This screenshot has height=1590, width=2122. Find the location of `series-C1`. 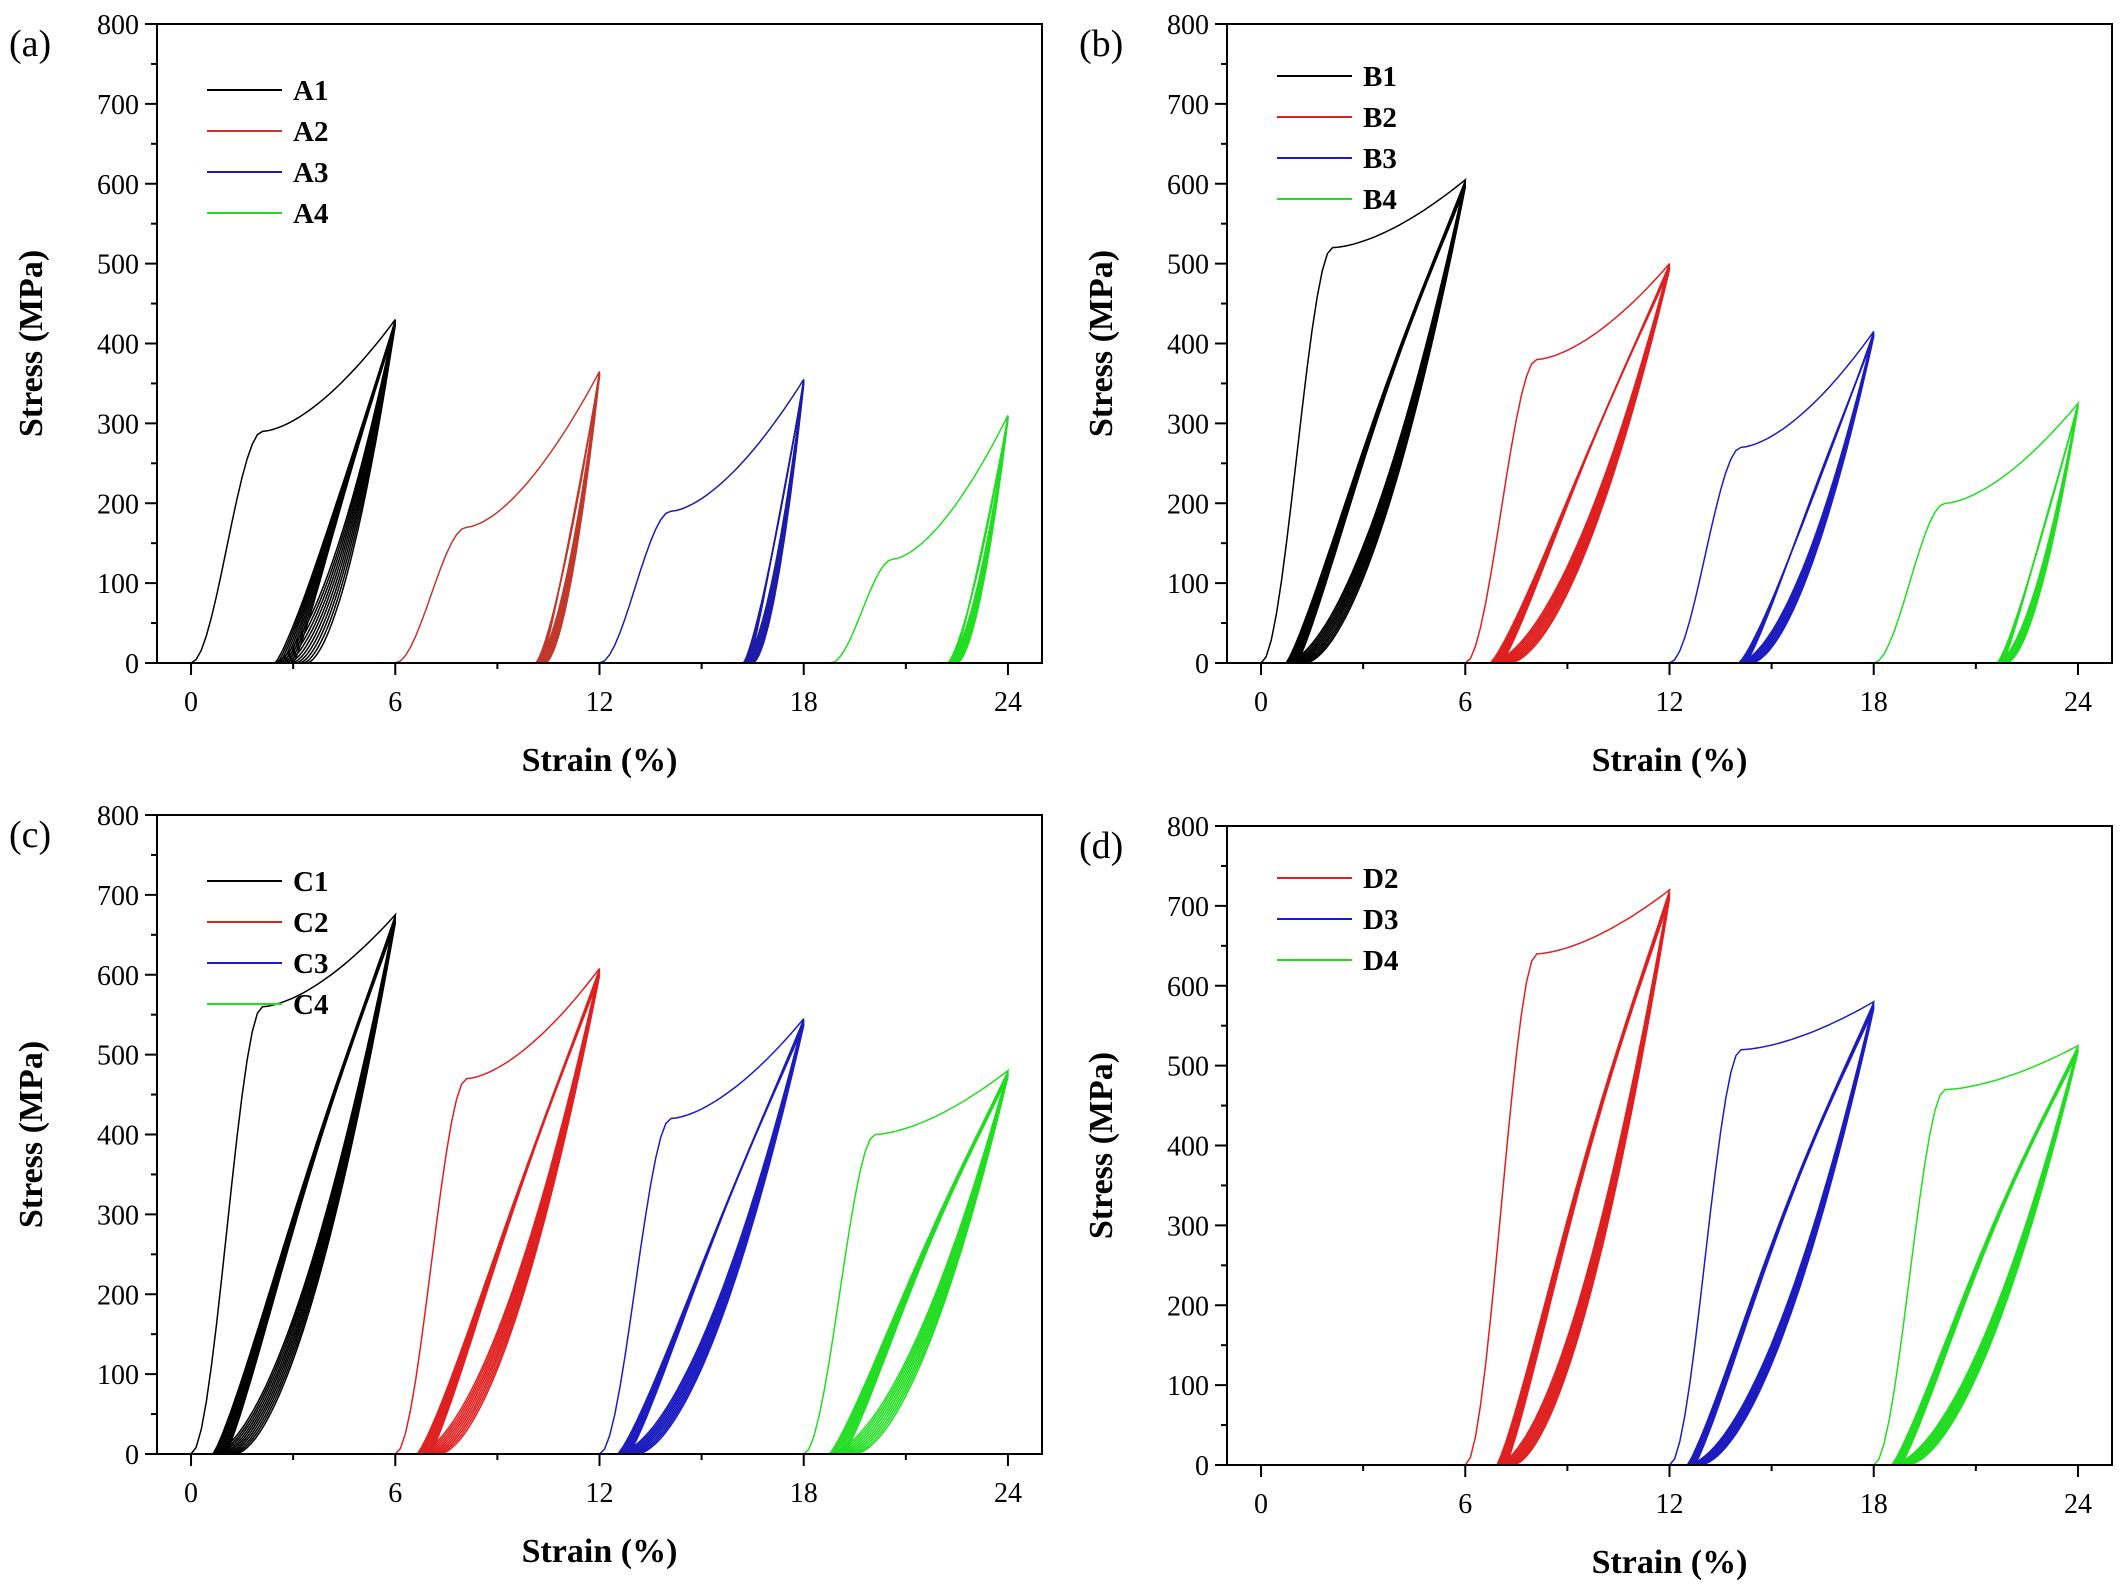

series-C1 is located at coordinates (293, 1183).